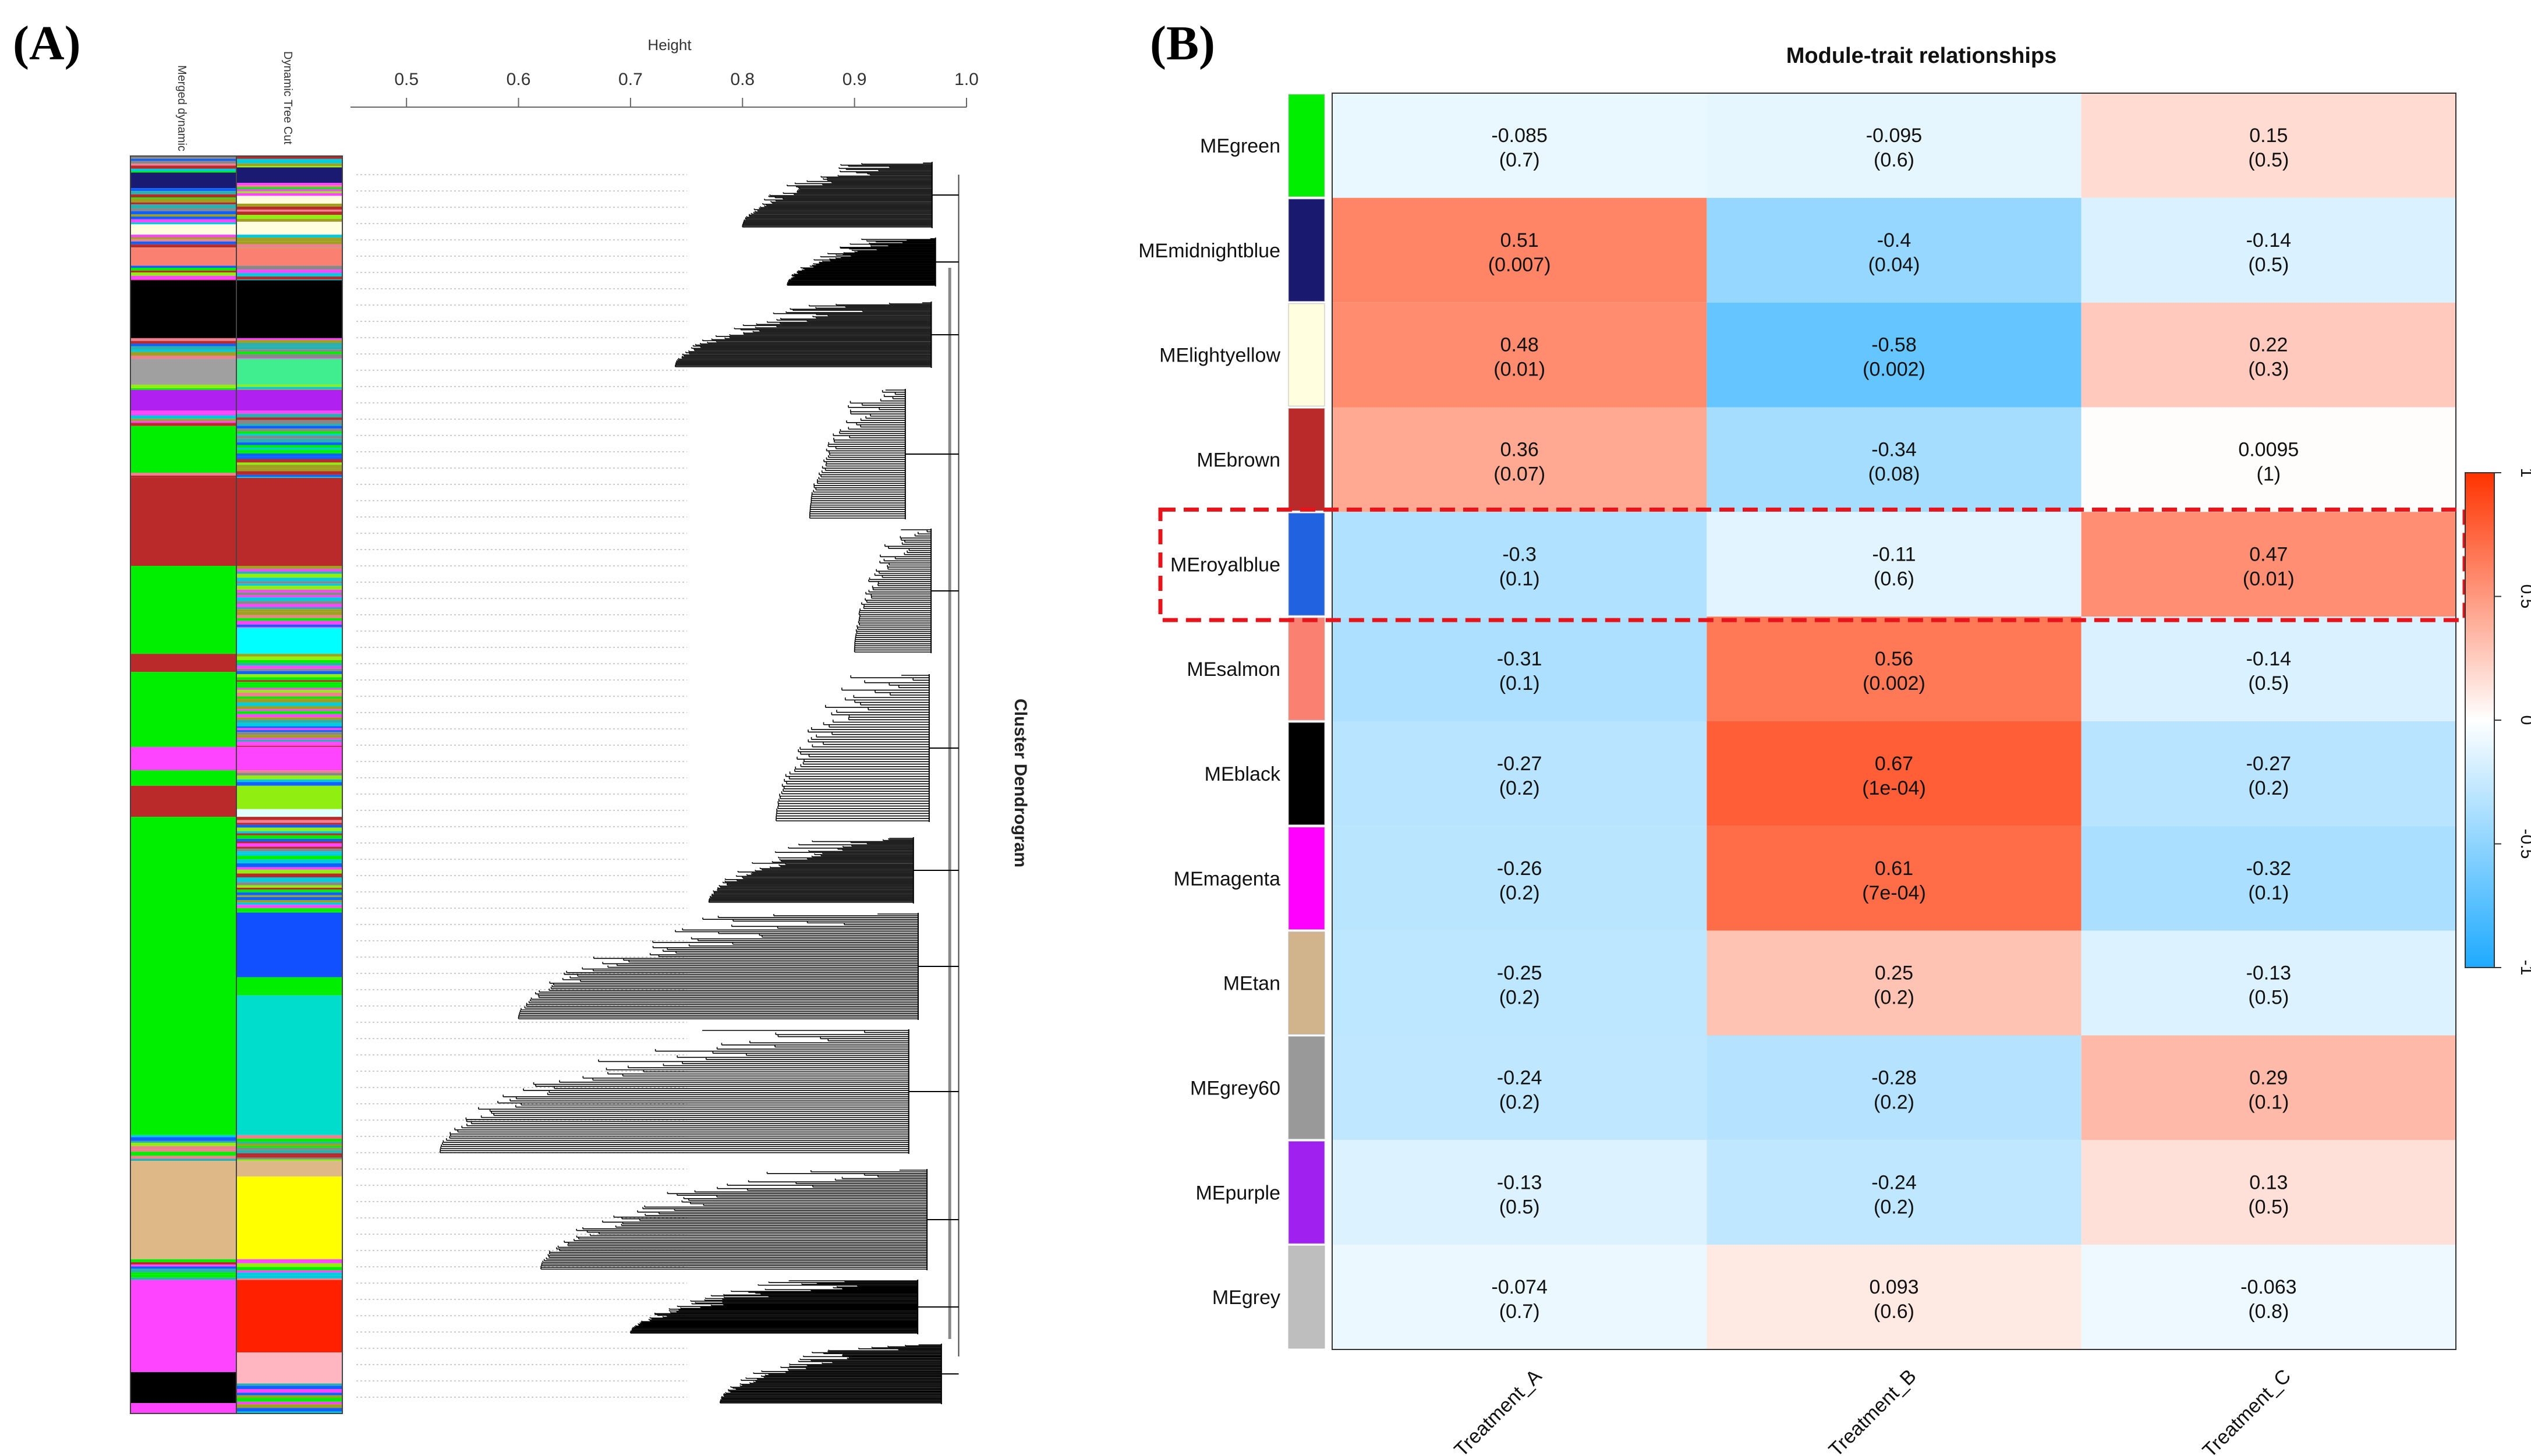  I want to click on legend-tick-label: 0.5, so click(2524, 596).